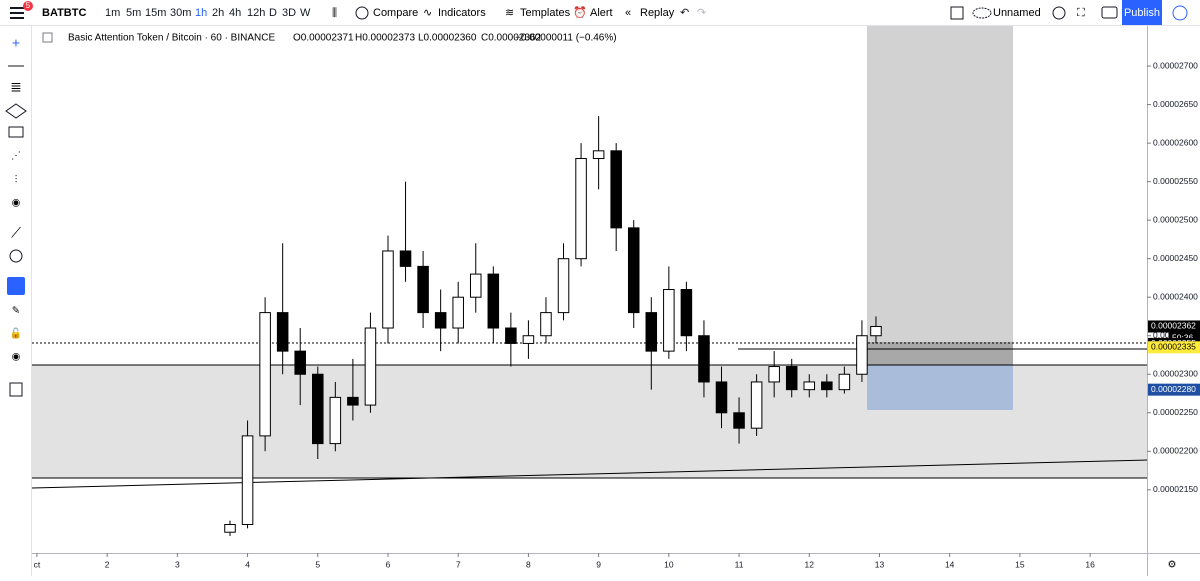  What do you see at coordinates (16, 357) in the screenshot?
I see `visibility: ◉` at bounding box center [16, 357].